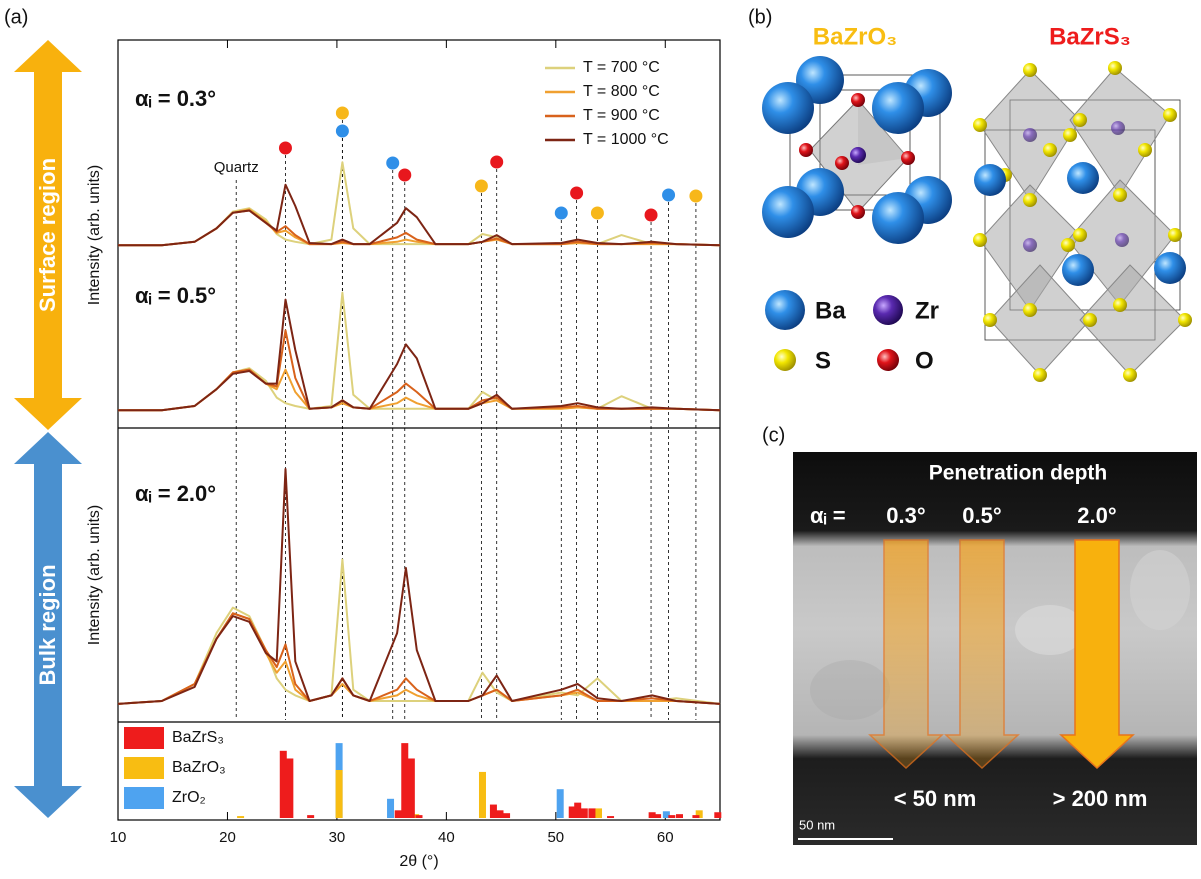 The image size is (1201, 879). What do you see at coordinates (823, 360) in the screenshot?
I see `legend-label: S` at bounding box center [823, 360].